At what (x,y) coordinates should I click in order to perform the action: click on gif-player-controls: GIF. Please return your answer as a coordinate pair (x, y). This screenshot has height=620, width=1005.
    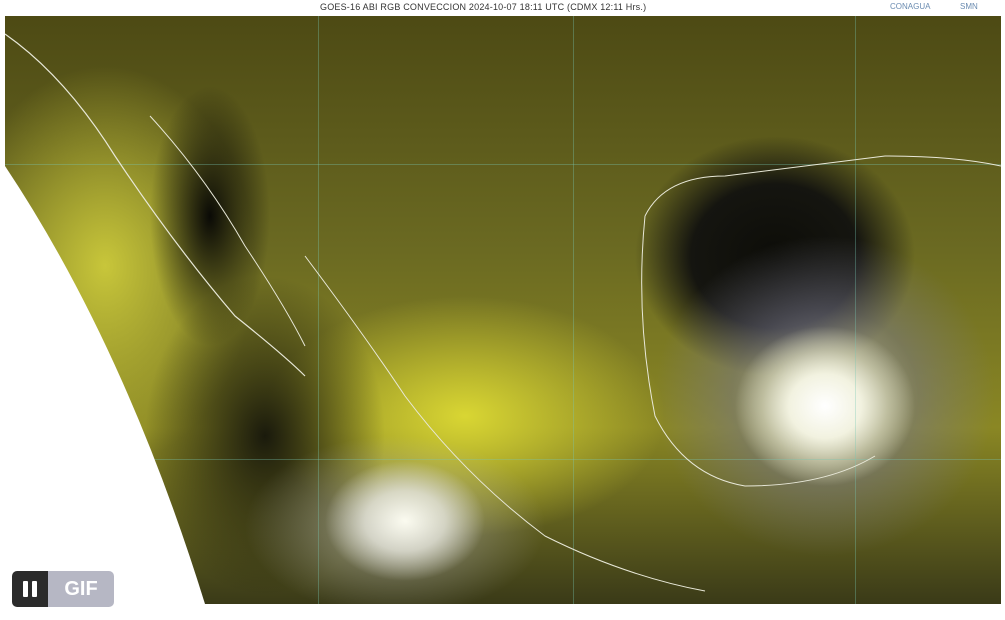
    Looking at the image, I should click on (63, 589).